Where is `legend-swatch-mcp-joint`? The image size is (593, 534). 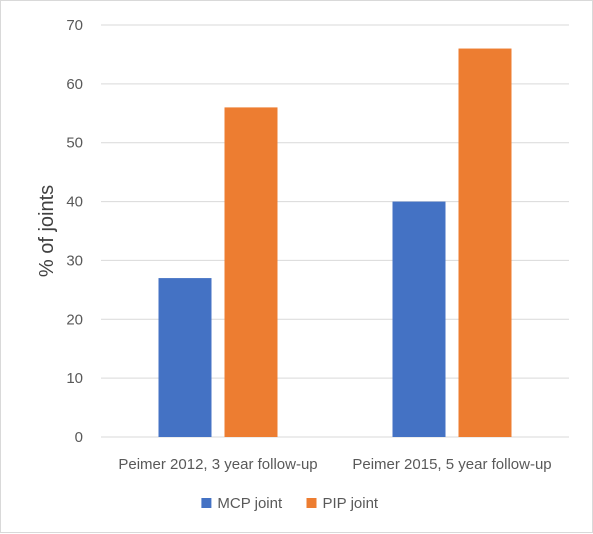
legend-swatch-mcp-joint is located at coordinates (206, 503).